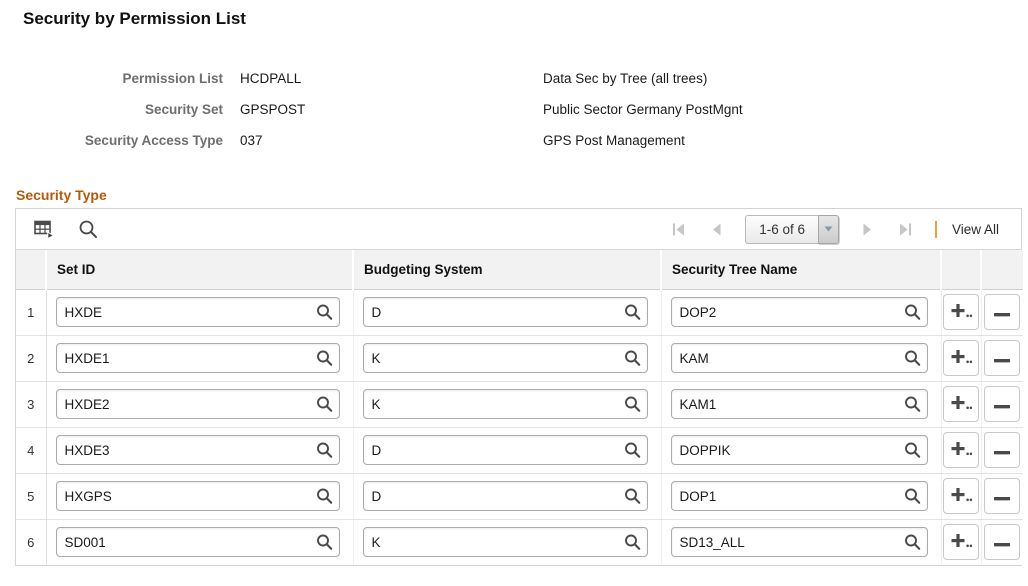 Image resolution: width=1028 pixels, height=586 pixels. Describe the element at coordinates (1002, 270) in the screenshot. I see `delete-column-header` at that location.